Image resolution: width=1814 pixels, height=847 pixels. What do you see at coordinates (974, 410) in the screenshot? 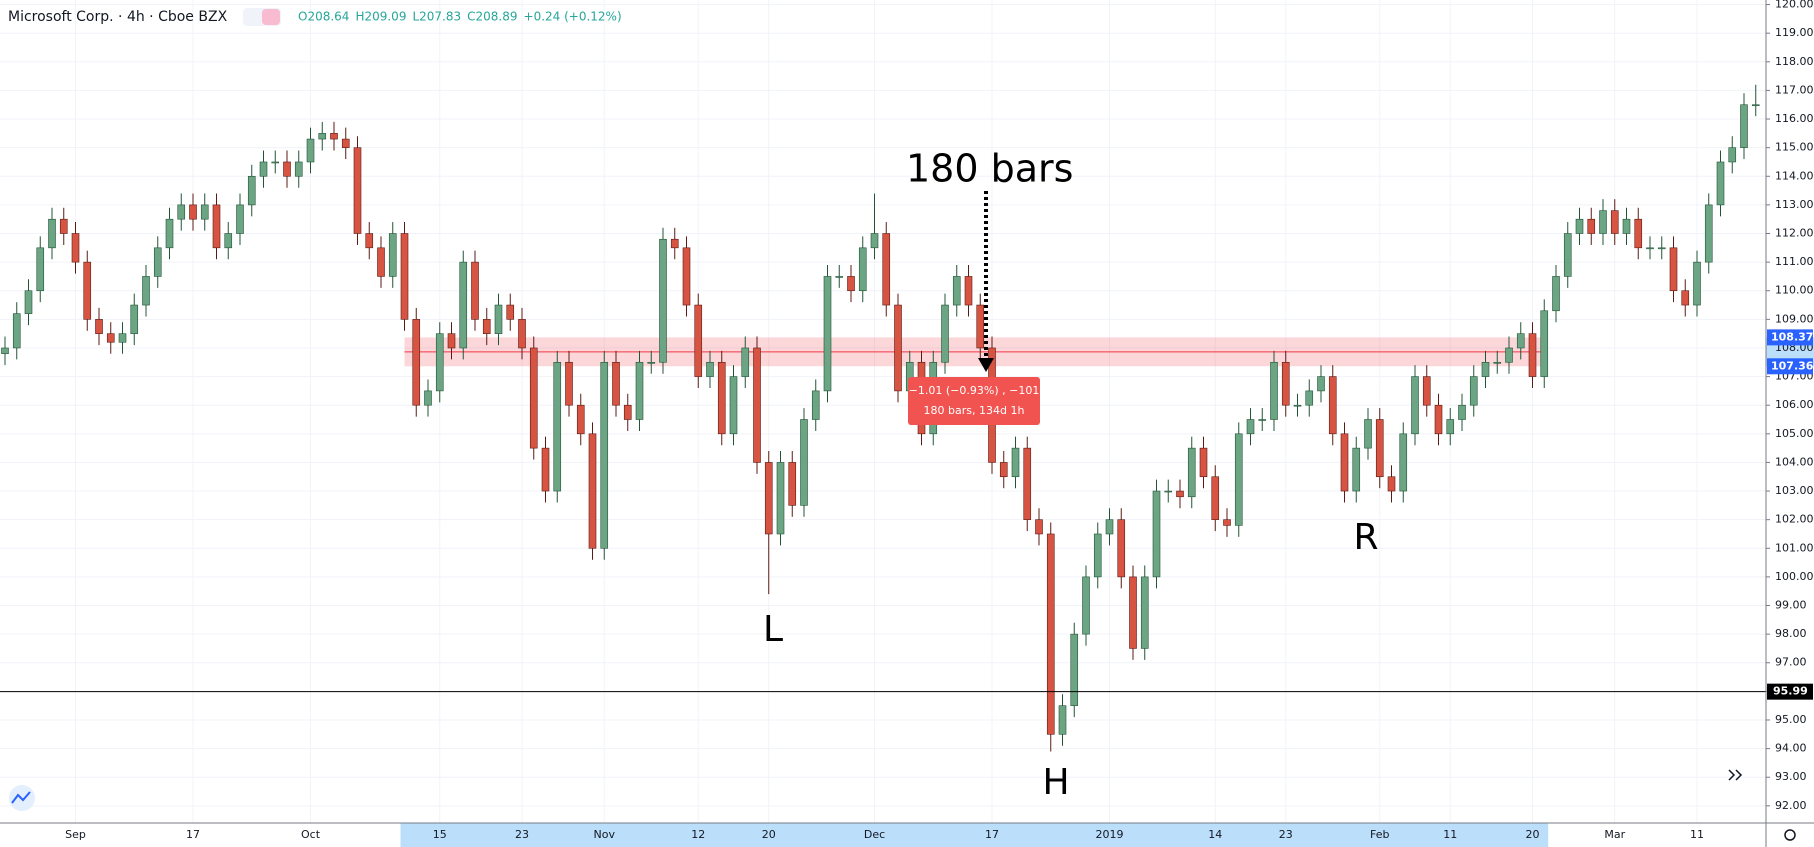
I see `measure-line: 180 bars, 134d 1h` at bounding box center [974, 410].